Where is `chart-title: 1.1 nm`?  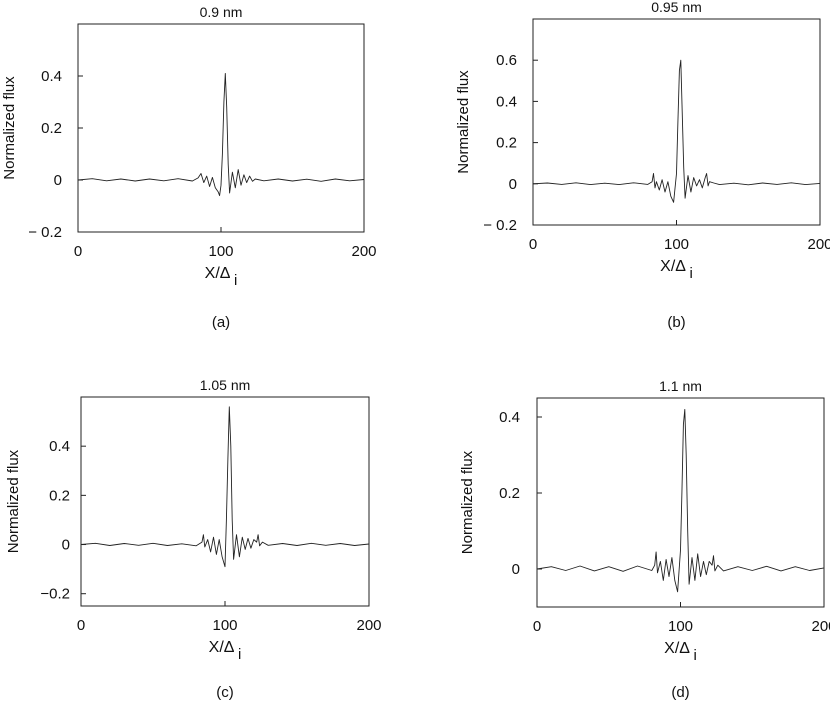 chart-title: 1.1 nm is located at coordinates (680, 386).